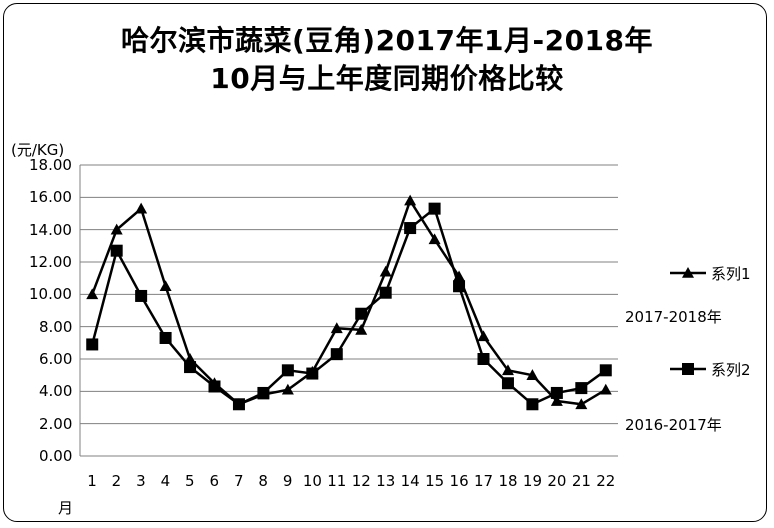 The height and width of the screenshot is (528, 774). Describe the element at coordinates (50, 262) in the screenshot. I see `y-tick-label: 12.00` at that location.